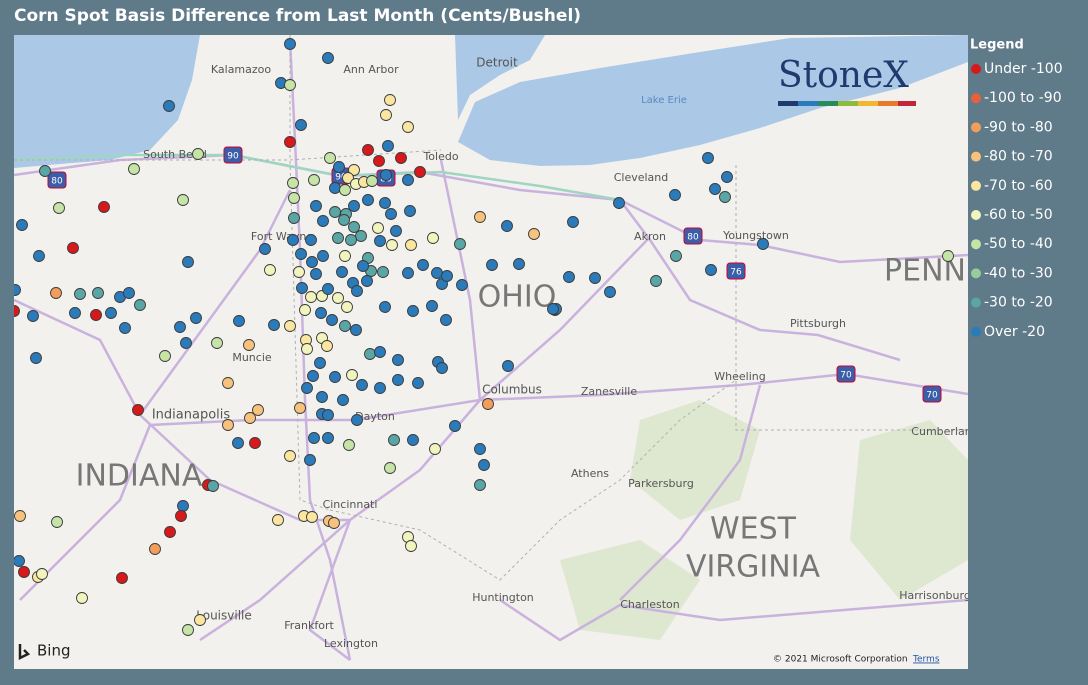 The height and width of the screenshot is (685, 1088). Describe the element at coordinates (932, 396) in the screenshot. I see `shield-label: 70` at that location.